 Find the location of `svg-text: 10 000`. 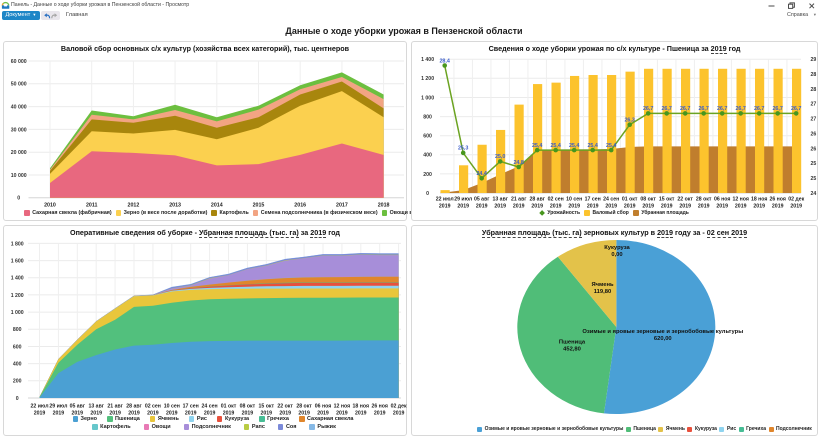

svg-text: 10 000 is located at coordinates (19, 176).